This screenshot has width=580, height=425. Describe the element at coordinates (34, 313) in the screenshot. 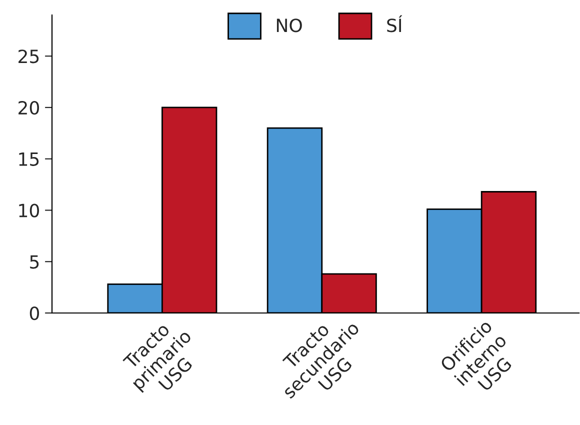

I see `y-tick-label: 0` at that location.